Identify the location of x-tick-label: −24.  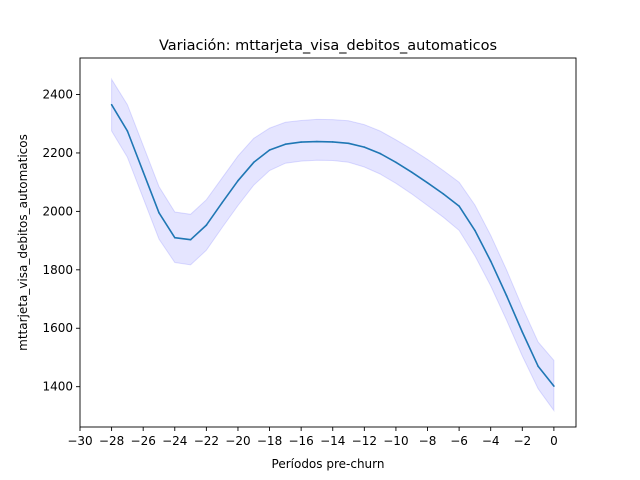
(174, 441).